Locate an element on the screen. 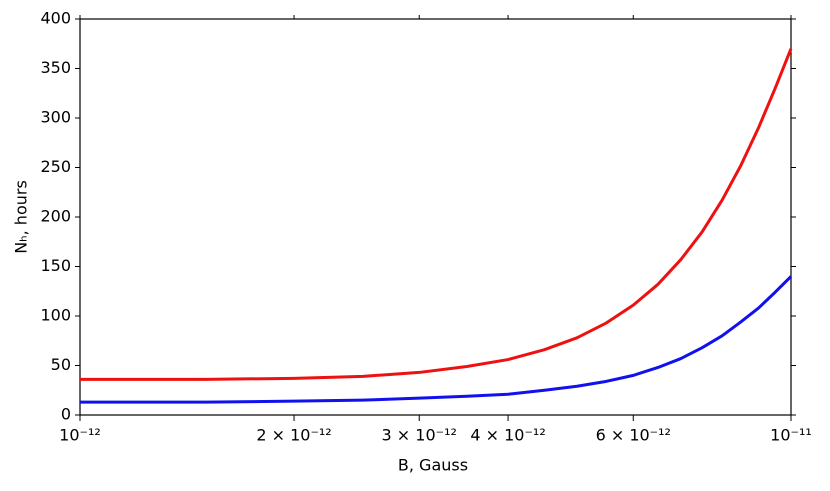 Image resolution: width=830 pixels, height=491 pixels. x-tick-label: 2 × 10⁻¹² is located at coordinates (293, 435).